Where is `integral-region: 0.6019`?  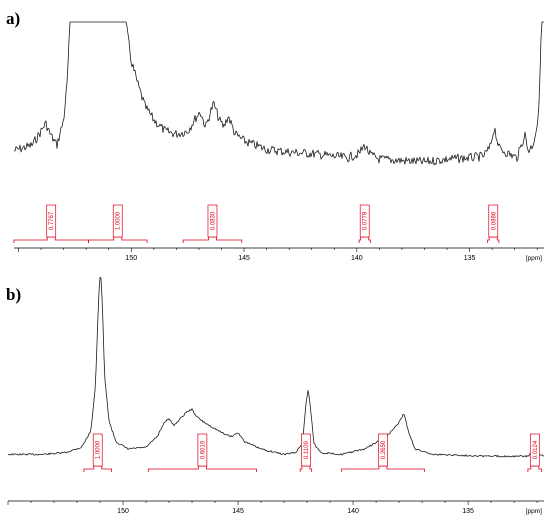 integral-region: 0.6019 is located at coordinates (202, 452).